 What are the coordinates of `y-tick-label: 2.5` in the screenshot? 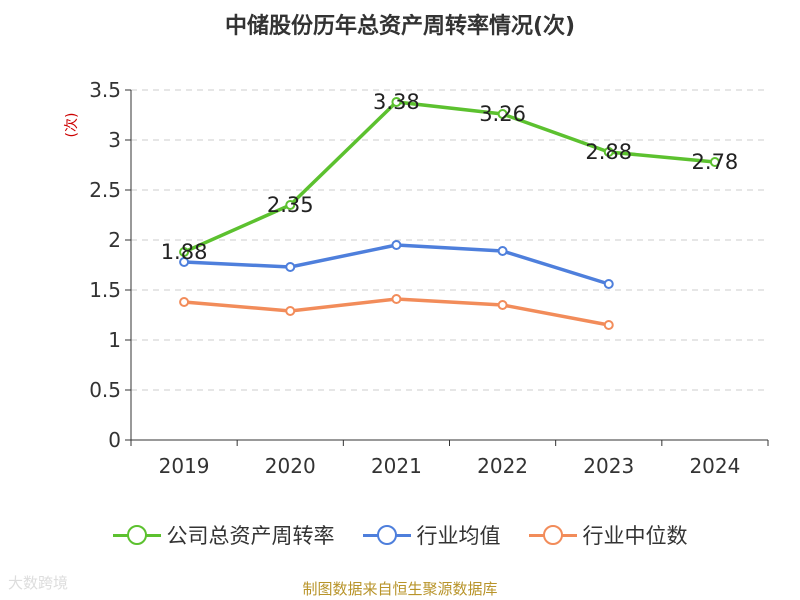 It's located at (105, 190).